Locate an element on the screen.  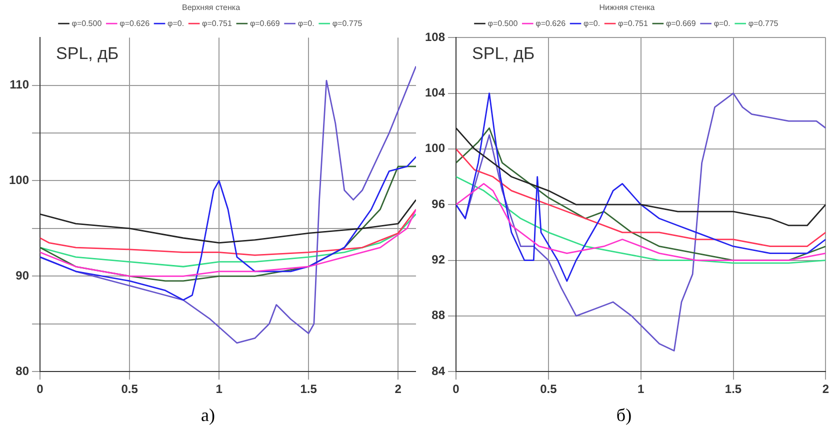
y-tick-label: 108 is located at coordinates (435, 37).